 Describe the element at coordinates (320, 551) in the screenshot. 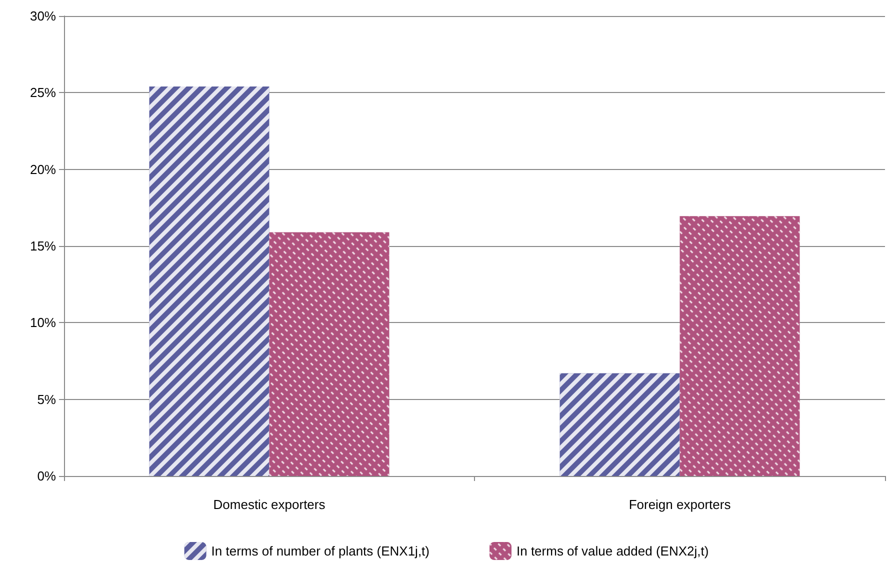

I see `legend-label: In terms of number of plants (ENX1j,t)` at that location.